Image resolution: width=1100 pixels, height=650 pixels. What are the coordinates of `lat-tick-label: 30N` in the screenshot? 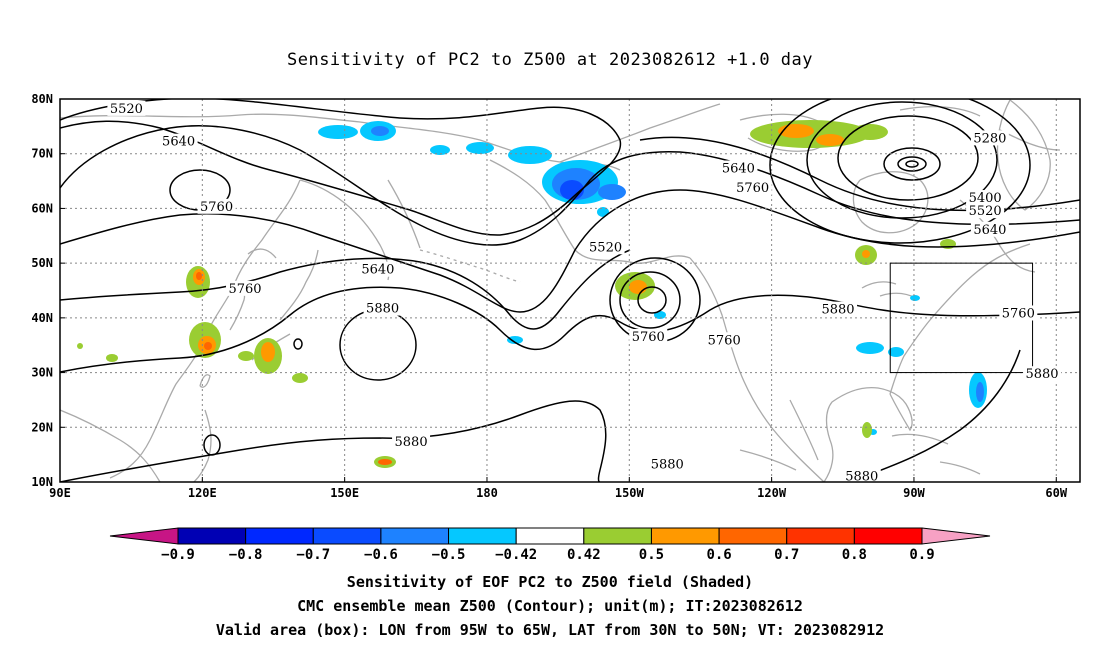 It's located at (42, 373).